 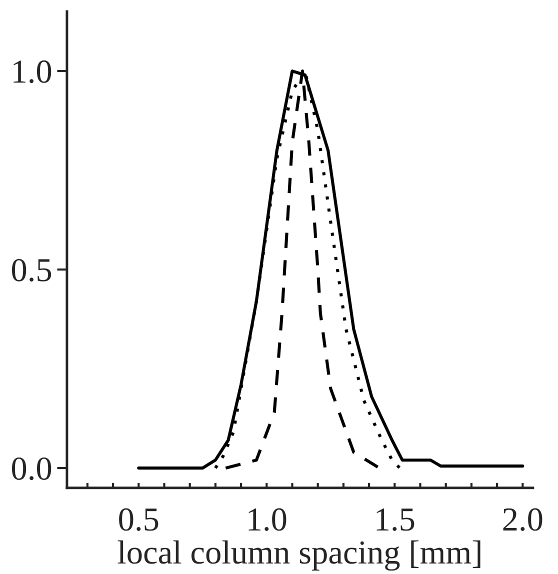 What do you see at coordinates (32, 270) in the screenshot?
I see `y-tick-label: 0.5` at bounding box center [32, 270].